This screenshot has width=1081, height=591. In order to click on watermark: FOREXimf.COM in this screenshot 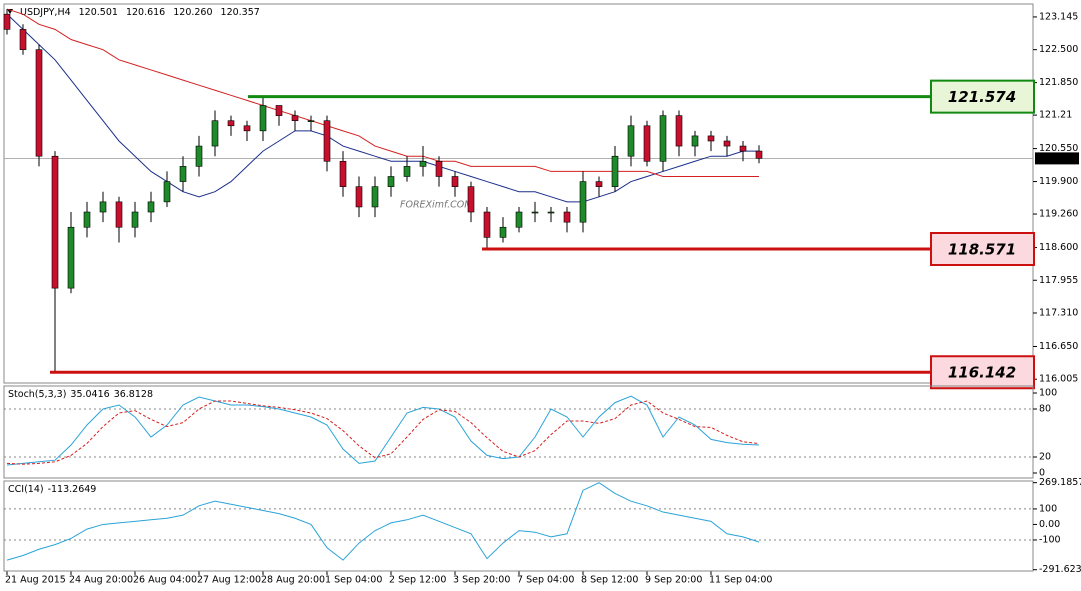, I will do `click(436, 205)`.